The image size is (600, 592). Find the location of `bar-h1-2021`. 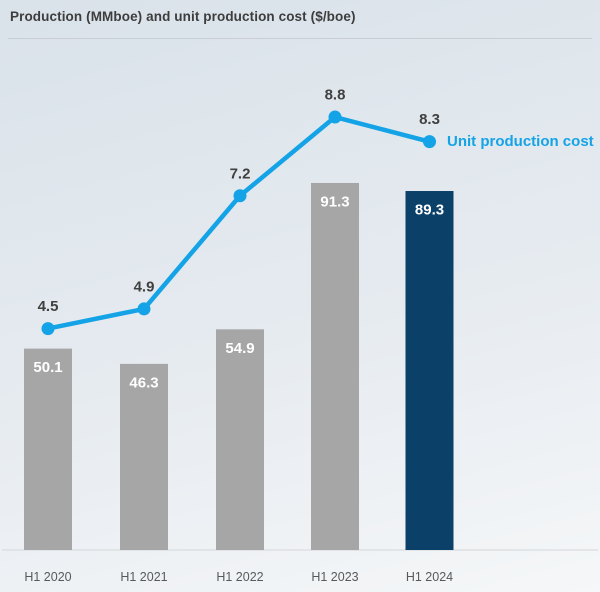

bar-h1-2021 is located at coordinates (144, 456).